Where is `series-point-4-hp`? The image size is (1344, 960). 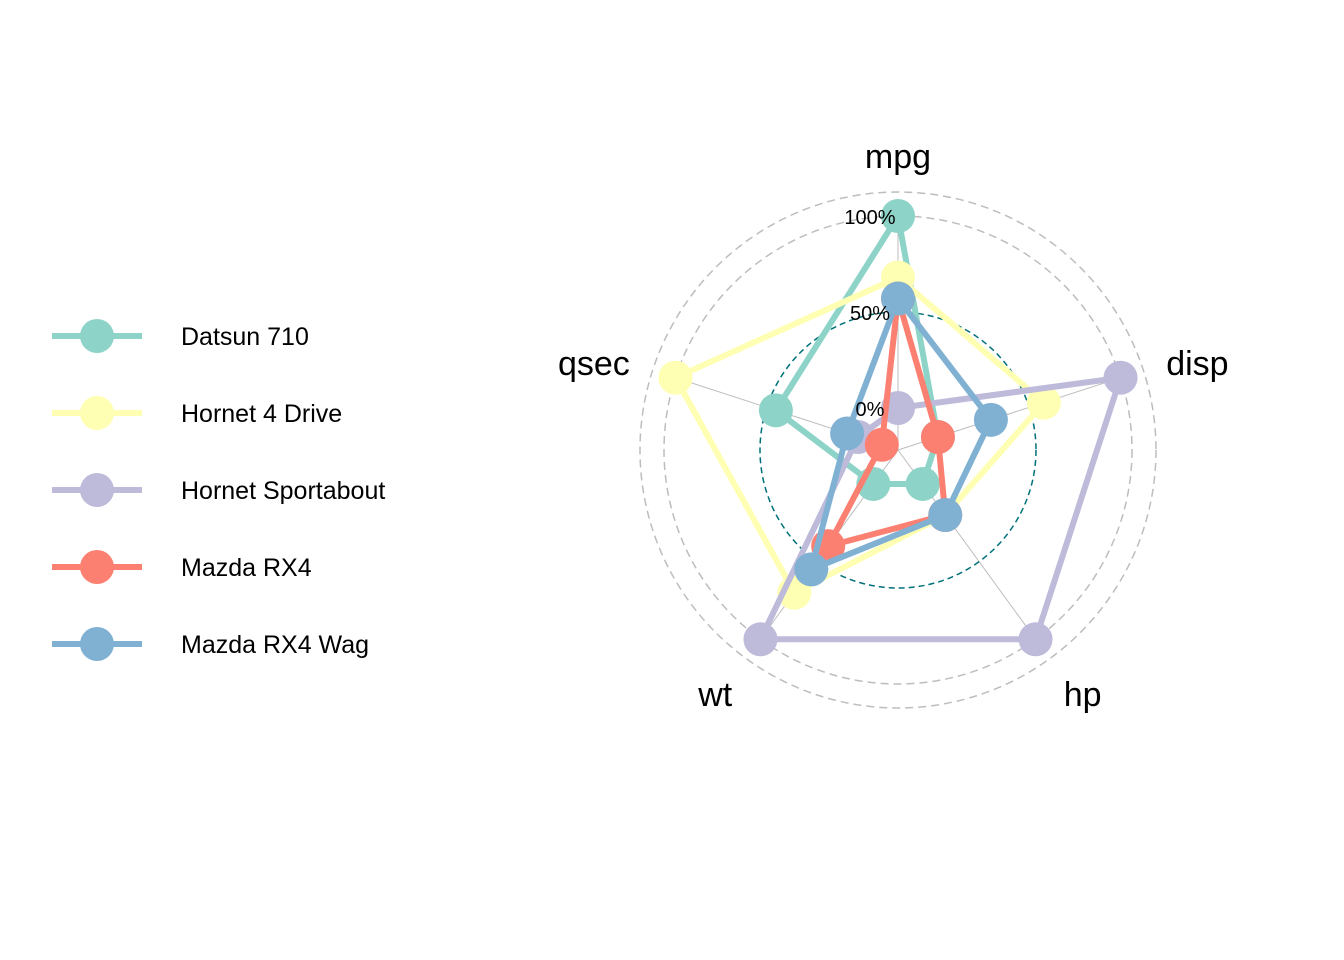 series-point-4-hp is located at coordinates (945, 515).